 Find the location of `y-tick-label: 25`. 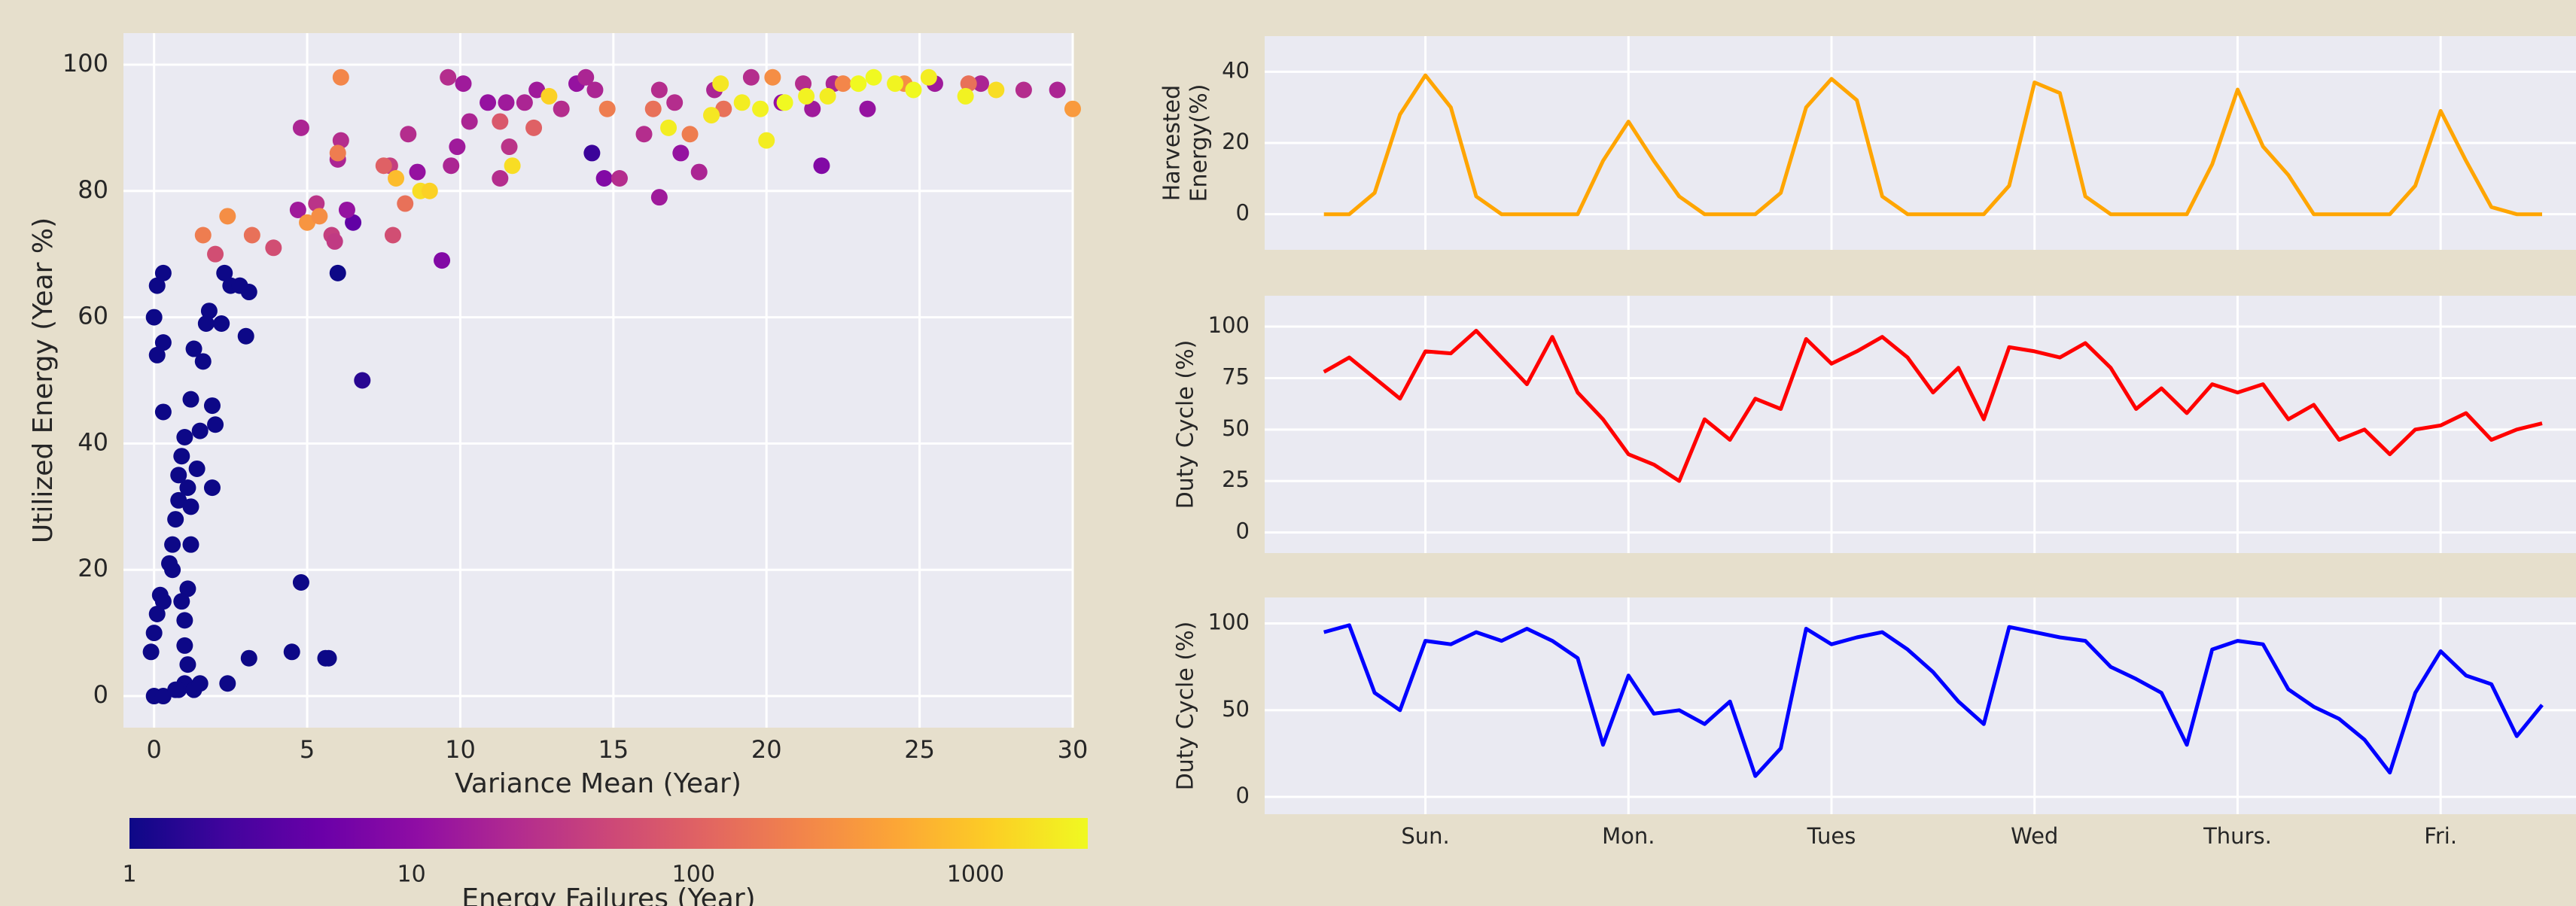

y-tick-label: 25 is located at coordinates (1236, 479).